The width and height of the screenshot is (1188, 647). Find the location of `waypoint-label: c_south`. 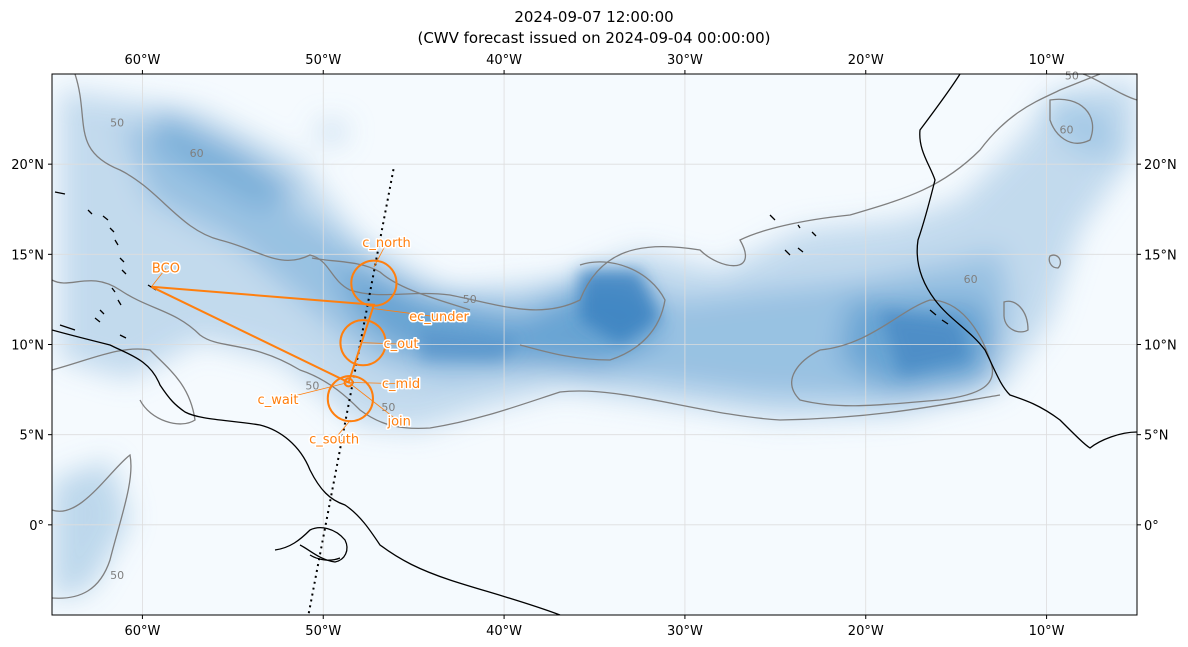

waypoint-label: c_south is located at coordinates (334, 440).